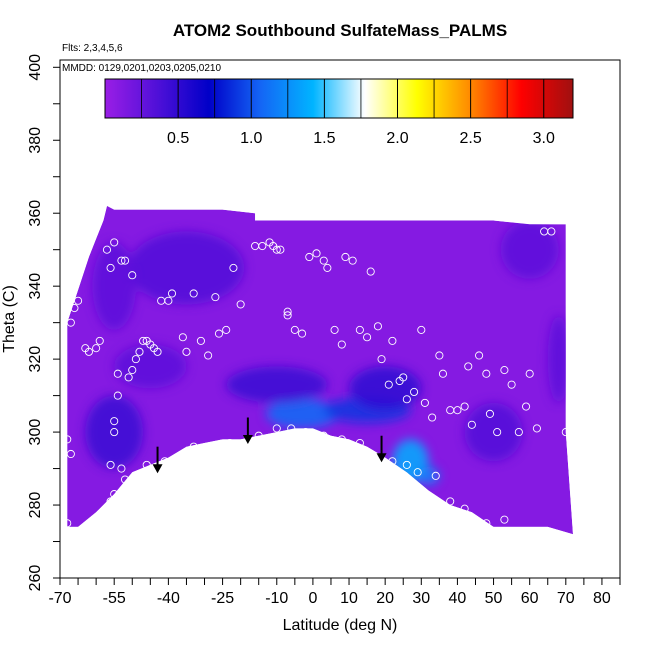 The width and height of the screenshot is (650, 650). What do you see at coordinates (43, 323) in the screenshot?
I see `y-axis: 260 280 300 320 340 360 380 400` at bounding box center [43, 323].